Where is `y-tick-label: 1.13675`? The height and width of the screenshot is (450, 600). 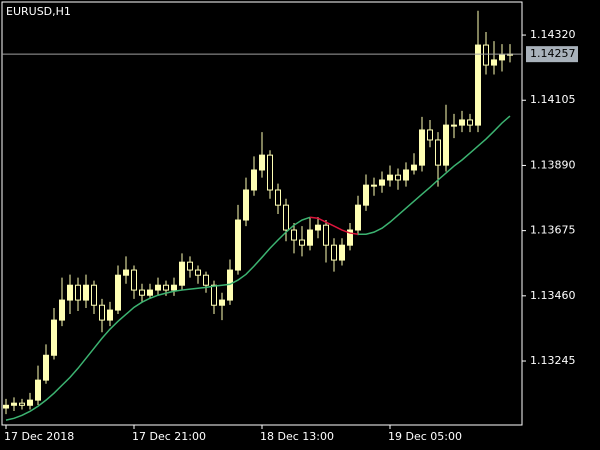 y-tick-label: 1.13675 is located at coordinates (553, 230).